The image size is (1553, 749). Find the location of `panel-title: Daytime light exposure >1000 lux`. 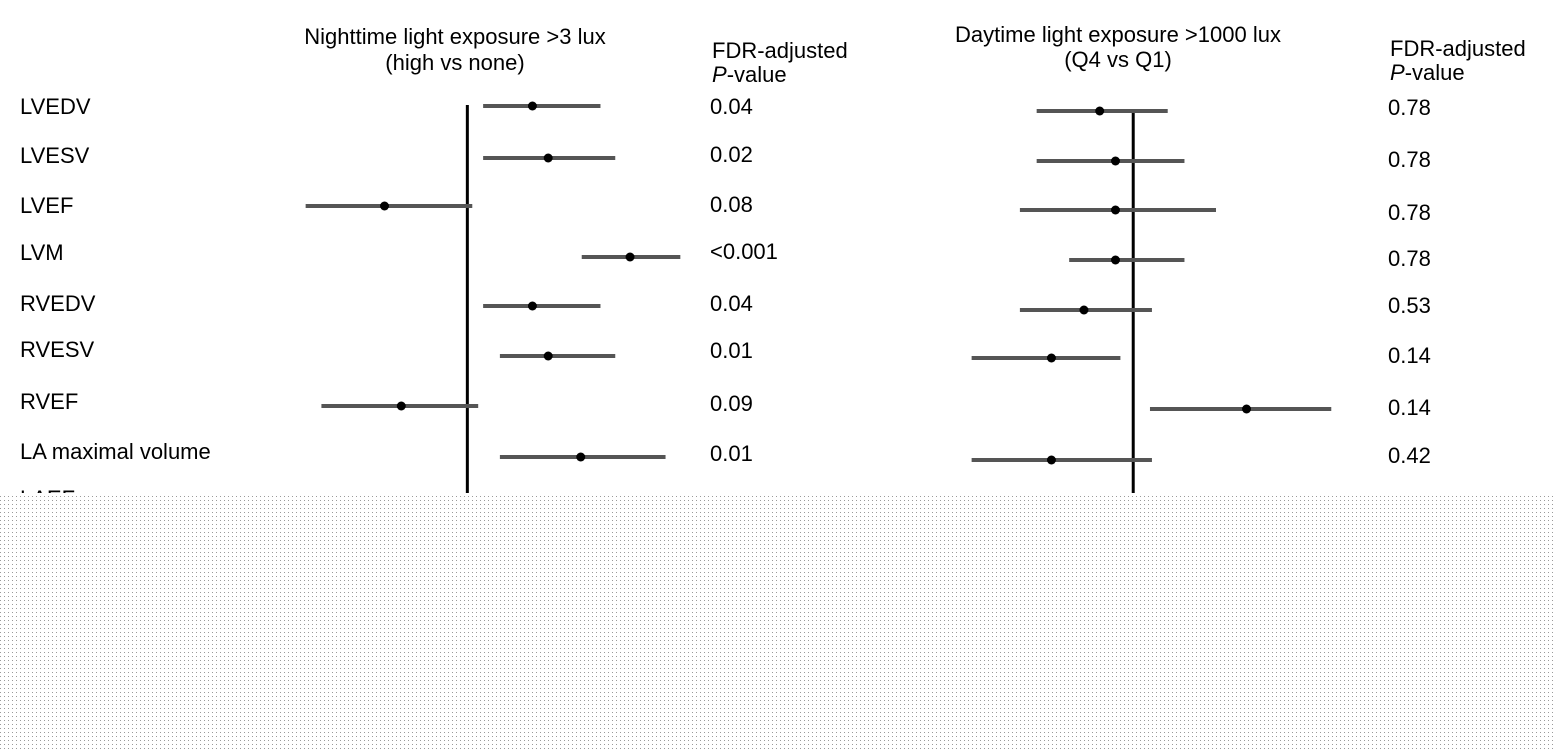

panel-title: Daytime light exposure >1000 lux is located at coordinates (1118, 34).